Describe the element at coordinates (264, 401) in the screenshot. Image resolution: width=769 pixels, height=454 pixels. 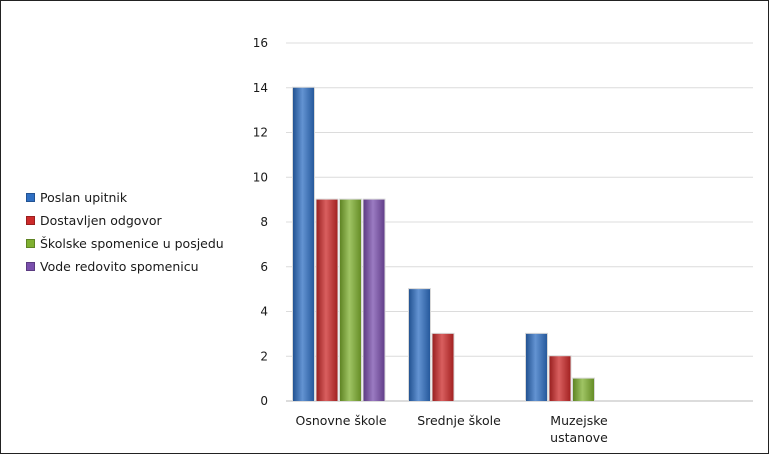
I see `y-tick-label: 0` at that location.